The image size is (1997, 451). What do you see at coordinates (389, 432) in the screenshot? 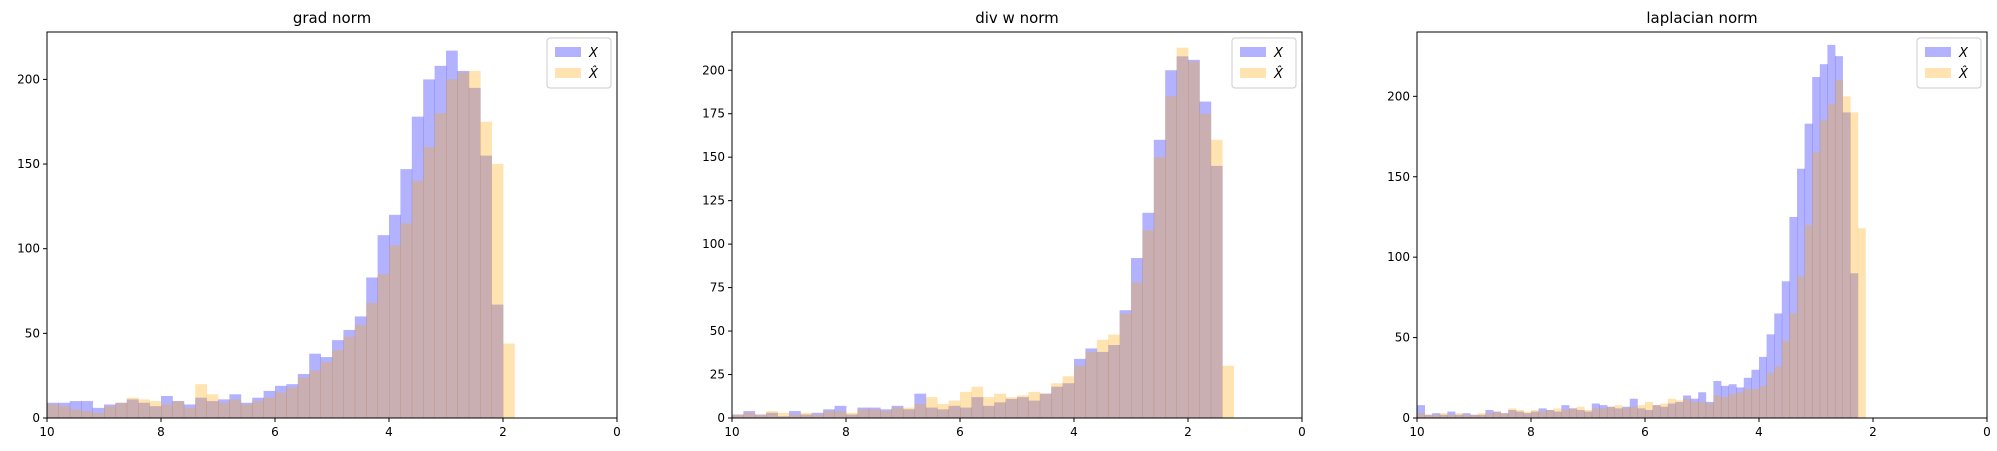
I see `x-tick-label: 4` at bounding box center [389, 432].